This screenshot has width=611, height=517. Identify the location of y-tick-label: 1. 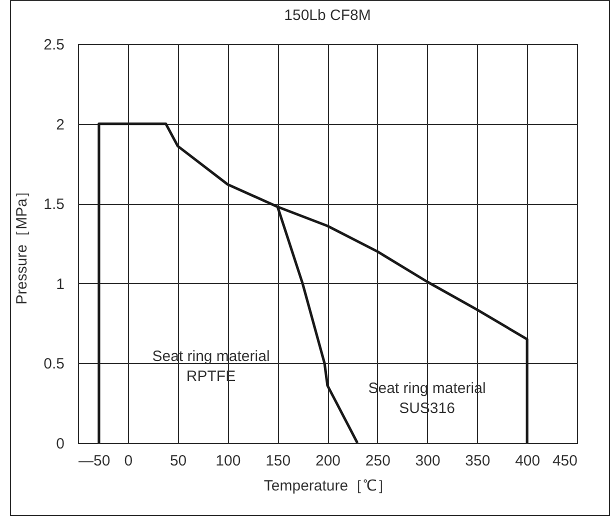
(60, 284).